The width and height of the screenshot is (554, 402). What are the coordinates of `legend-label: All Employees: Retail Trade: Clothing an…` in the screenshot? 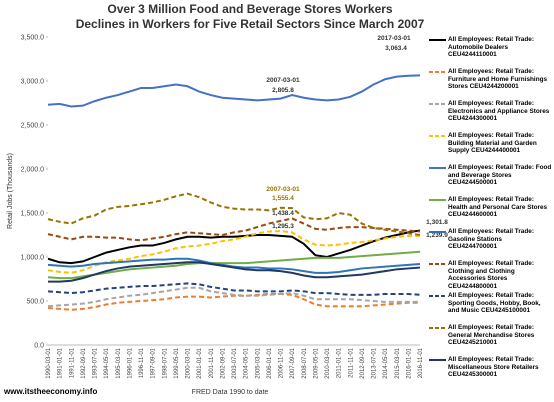 It's located at (491, 275).